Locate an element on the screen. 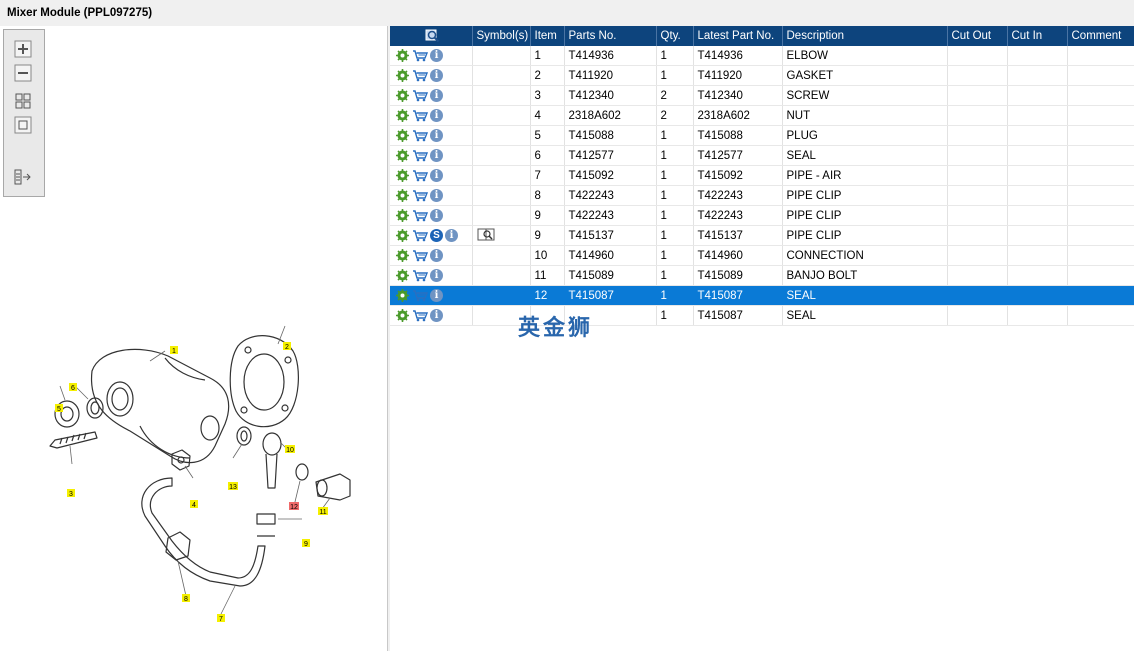 The height and width of the screenshot is (651, 1134). zoom-out-icon is located at coordinates (23, 73).